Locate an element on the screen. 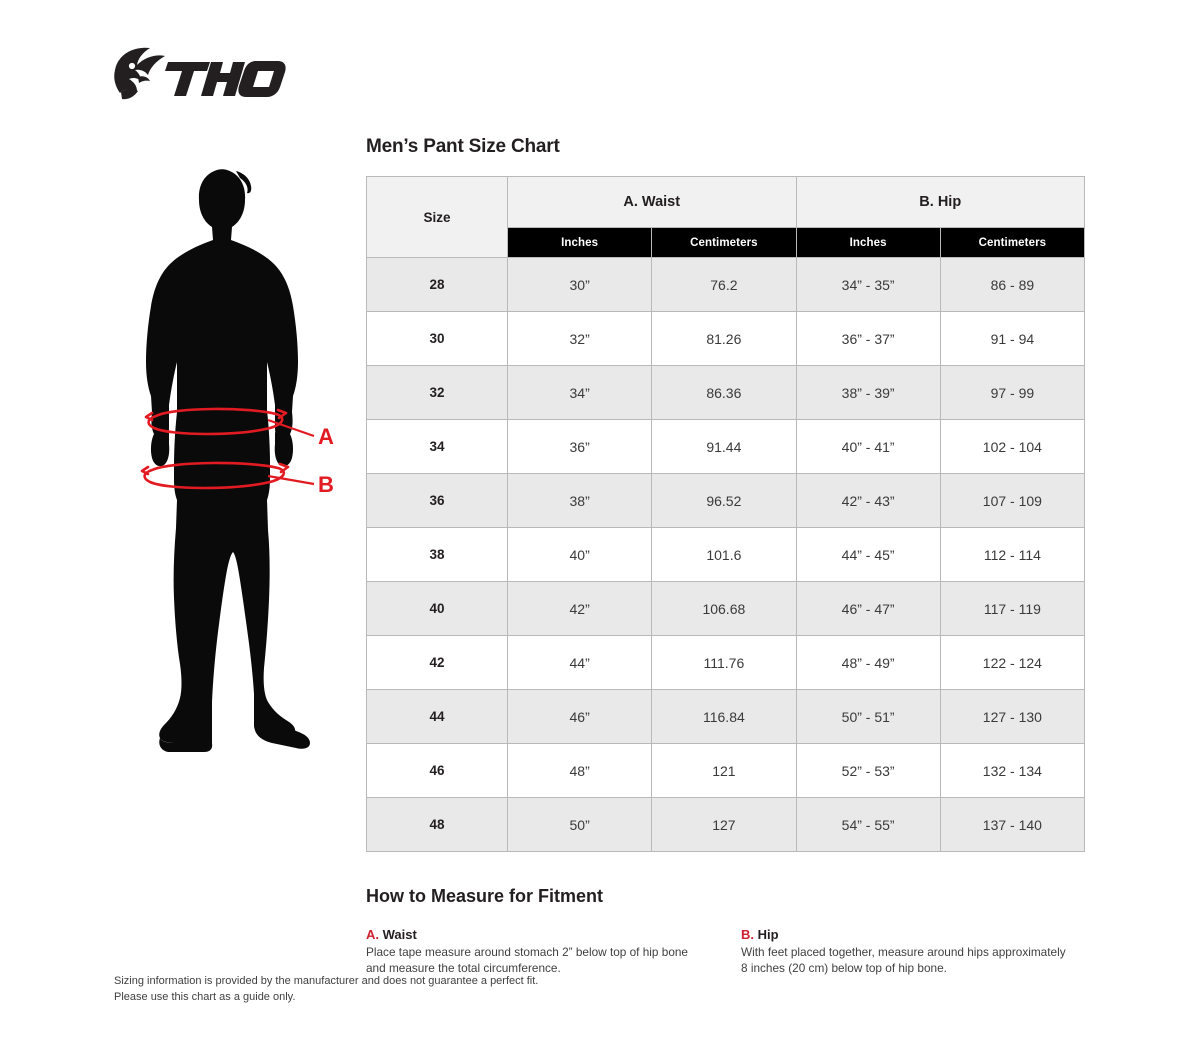 Image resolution: width=1200 pixels, height=1050 pixels. column-header-size: Size is located at coordinates (437, 217).